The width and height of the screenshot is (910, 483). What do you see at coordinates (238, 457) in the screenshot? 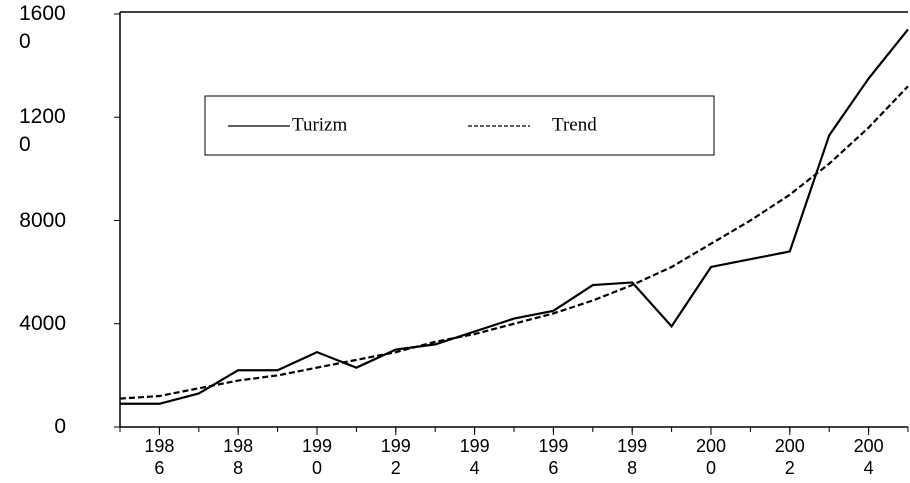
I see `x-tick-label: 1988` at bounding box center [238, 457].